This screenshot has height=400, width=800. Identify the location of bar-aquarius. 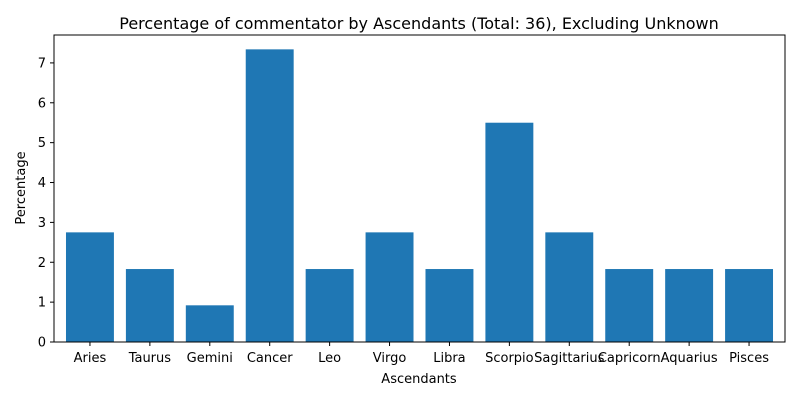
(689, 305).